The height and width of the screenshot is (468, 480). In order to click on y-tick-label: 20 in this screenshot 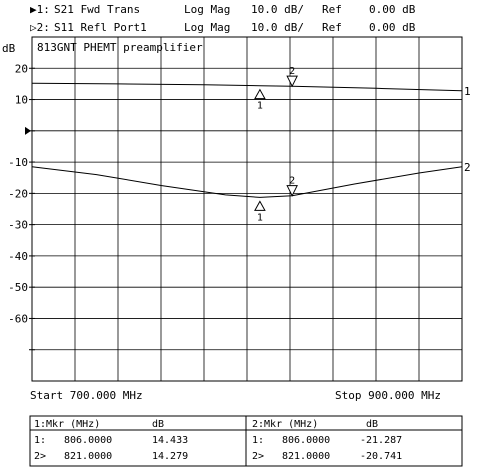, I will do `click(21, 68)`.